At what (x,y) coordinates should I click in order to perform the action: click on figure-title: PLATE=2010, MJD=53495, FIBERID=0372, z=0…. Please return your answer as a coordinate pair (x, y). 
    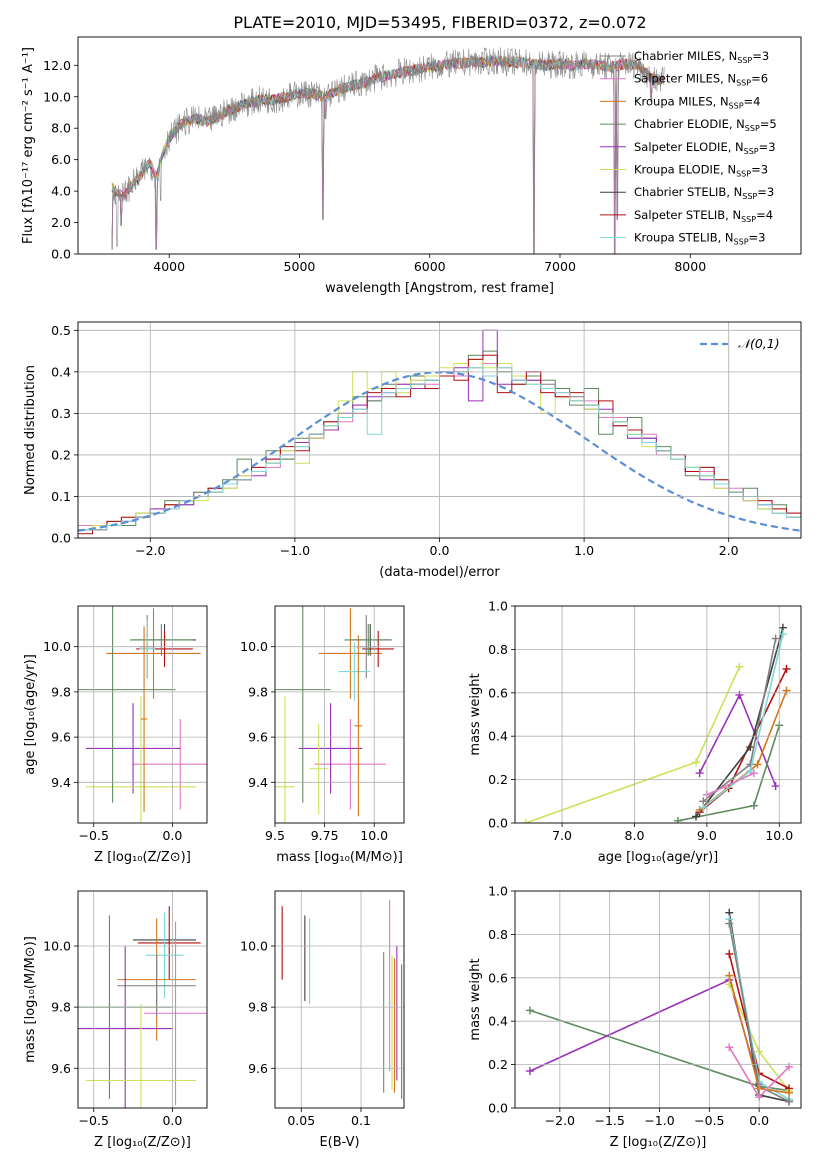
    Looking at the image, I should click on (439, 22).